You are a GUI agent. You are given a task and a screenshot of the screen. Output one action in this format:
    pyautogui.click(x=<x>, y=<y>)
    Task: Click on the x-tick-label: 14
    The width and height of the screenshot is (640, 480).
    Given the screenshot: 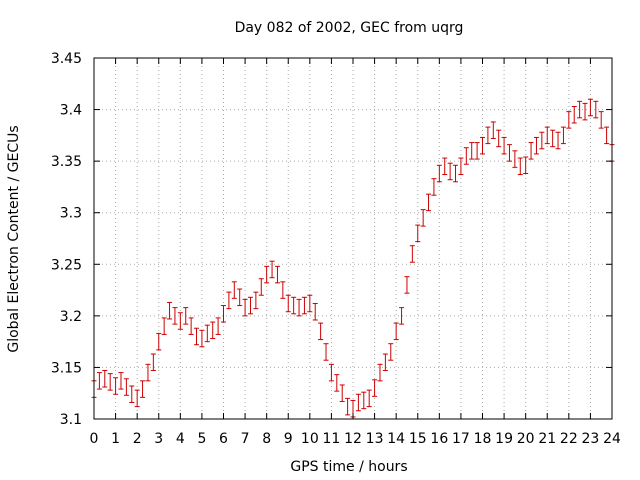 What is the action you would take?
    pyautogui.click(x=396, y=439)
    